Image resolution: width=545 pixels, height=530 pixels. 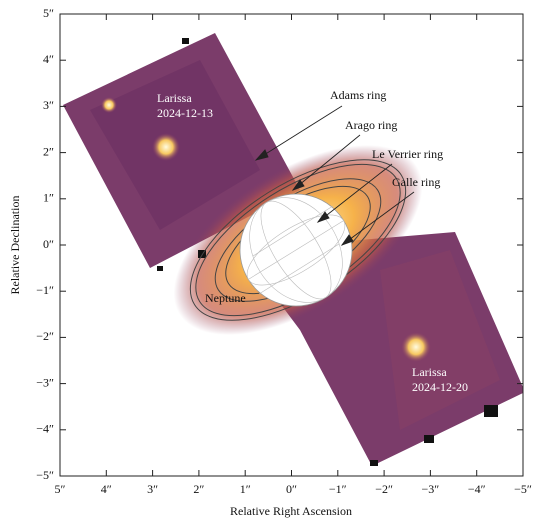 I want to click on y-tick-label: 5″, so click(x=48, y=13).